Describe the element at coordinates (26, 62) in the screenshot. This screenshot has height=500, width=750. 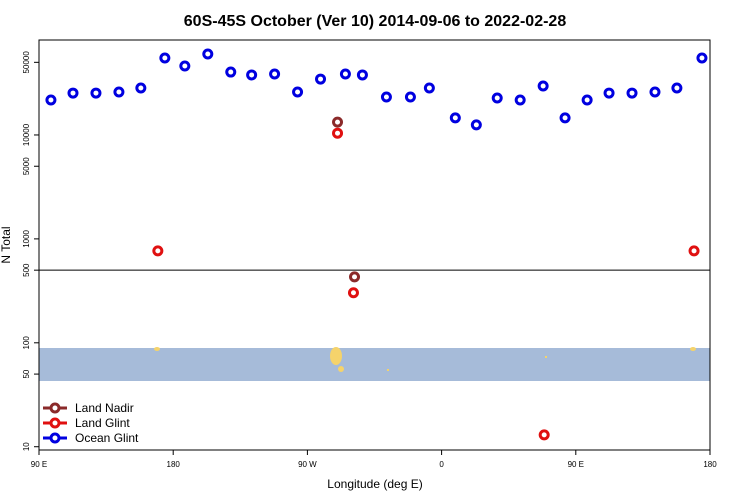
I see `y-tick-label: 50000` at that location.